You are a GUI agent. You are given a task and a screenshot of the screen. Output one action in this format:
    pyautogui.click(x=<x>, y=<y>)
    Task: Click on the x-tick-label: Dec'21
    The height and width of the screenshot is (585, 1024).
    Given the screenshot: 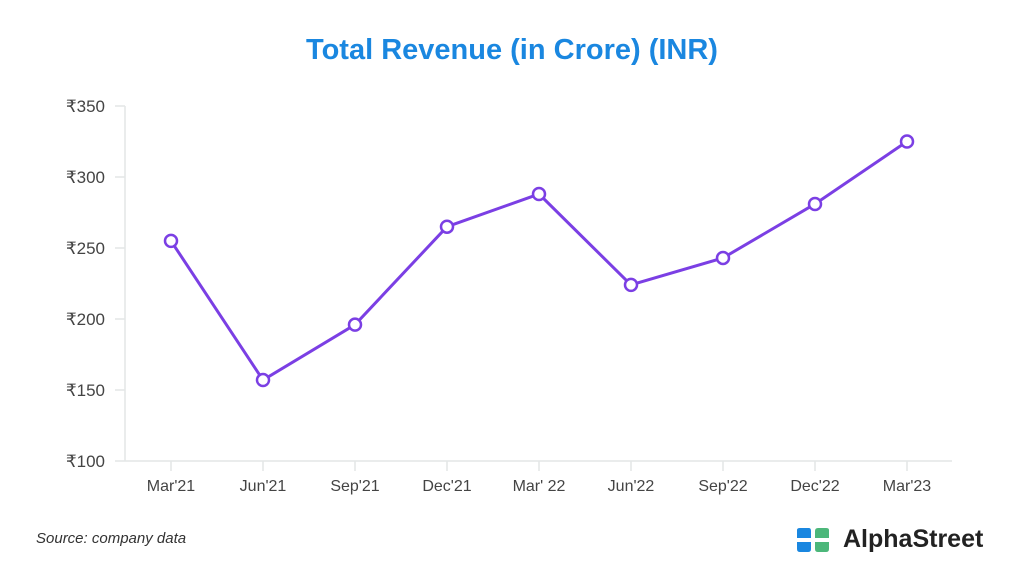 What is the action you would take?
    pyautogui.click(x=446, y=486)
    